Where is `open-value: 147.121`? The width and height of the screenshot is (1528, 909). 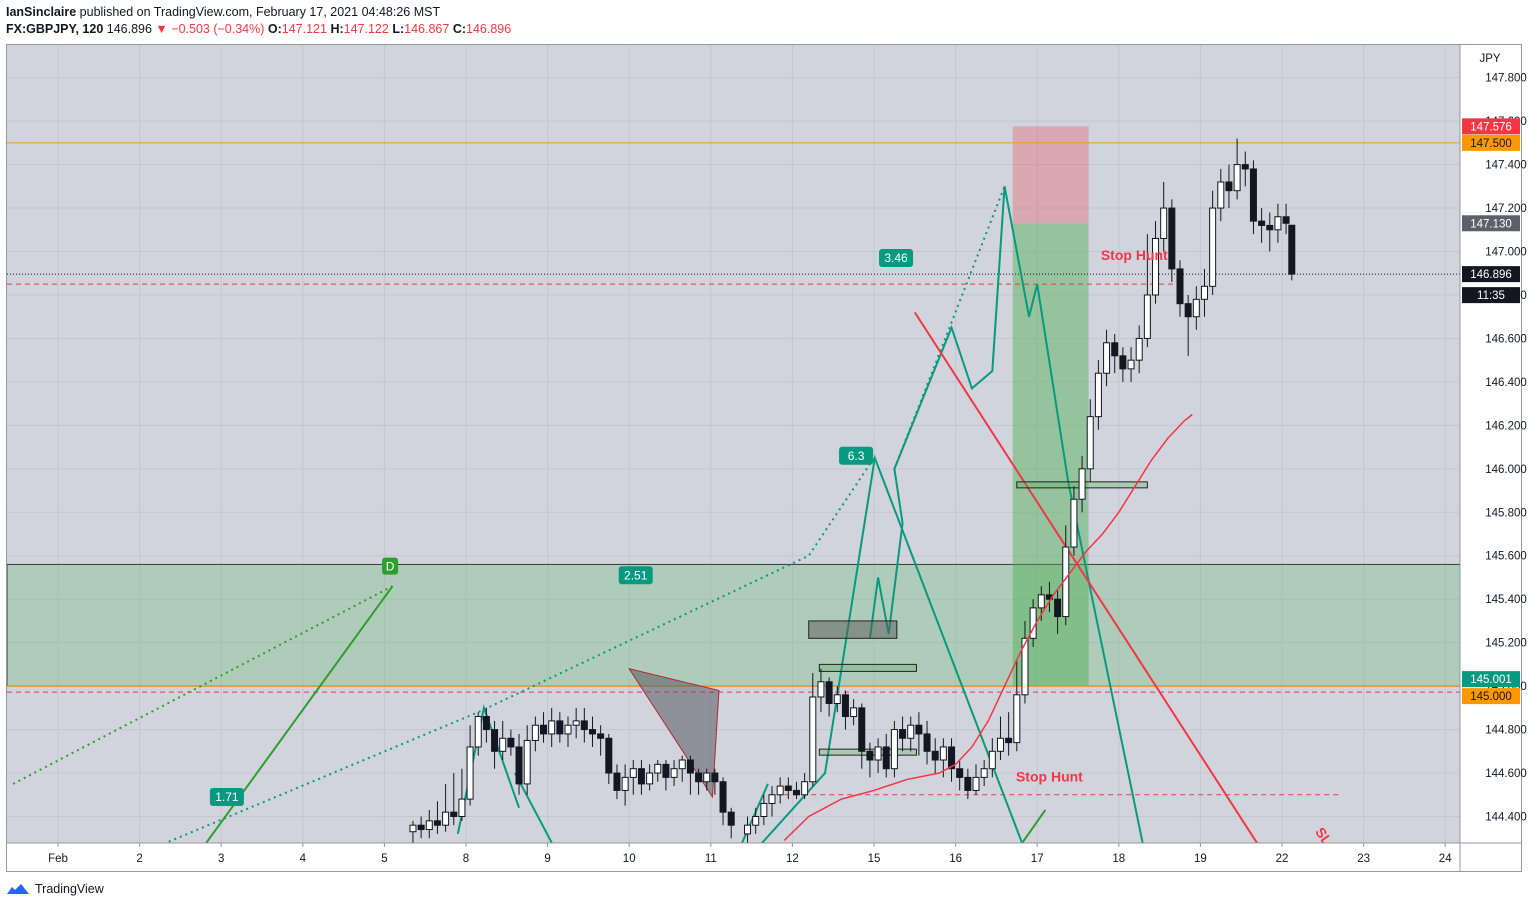
open-value: 147.121 is located at coordinates (304, 29).